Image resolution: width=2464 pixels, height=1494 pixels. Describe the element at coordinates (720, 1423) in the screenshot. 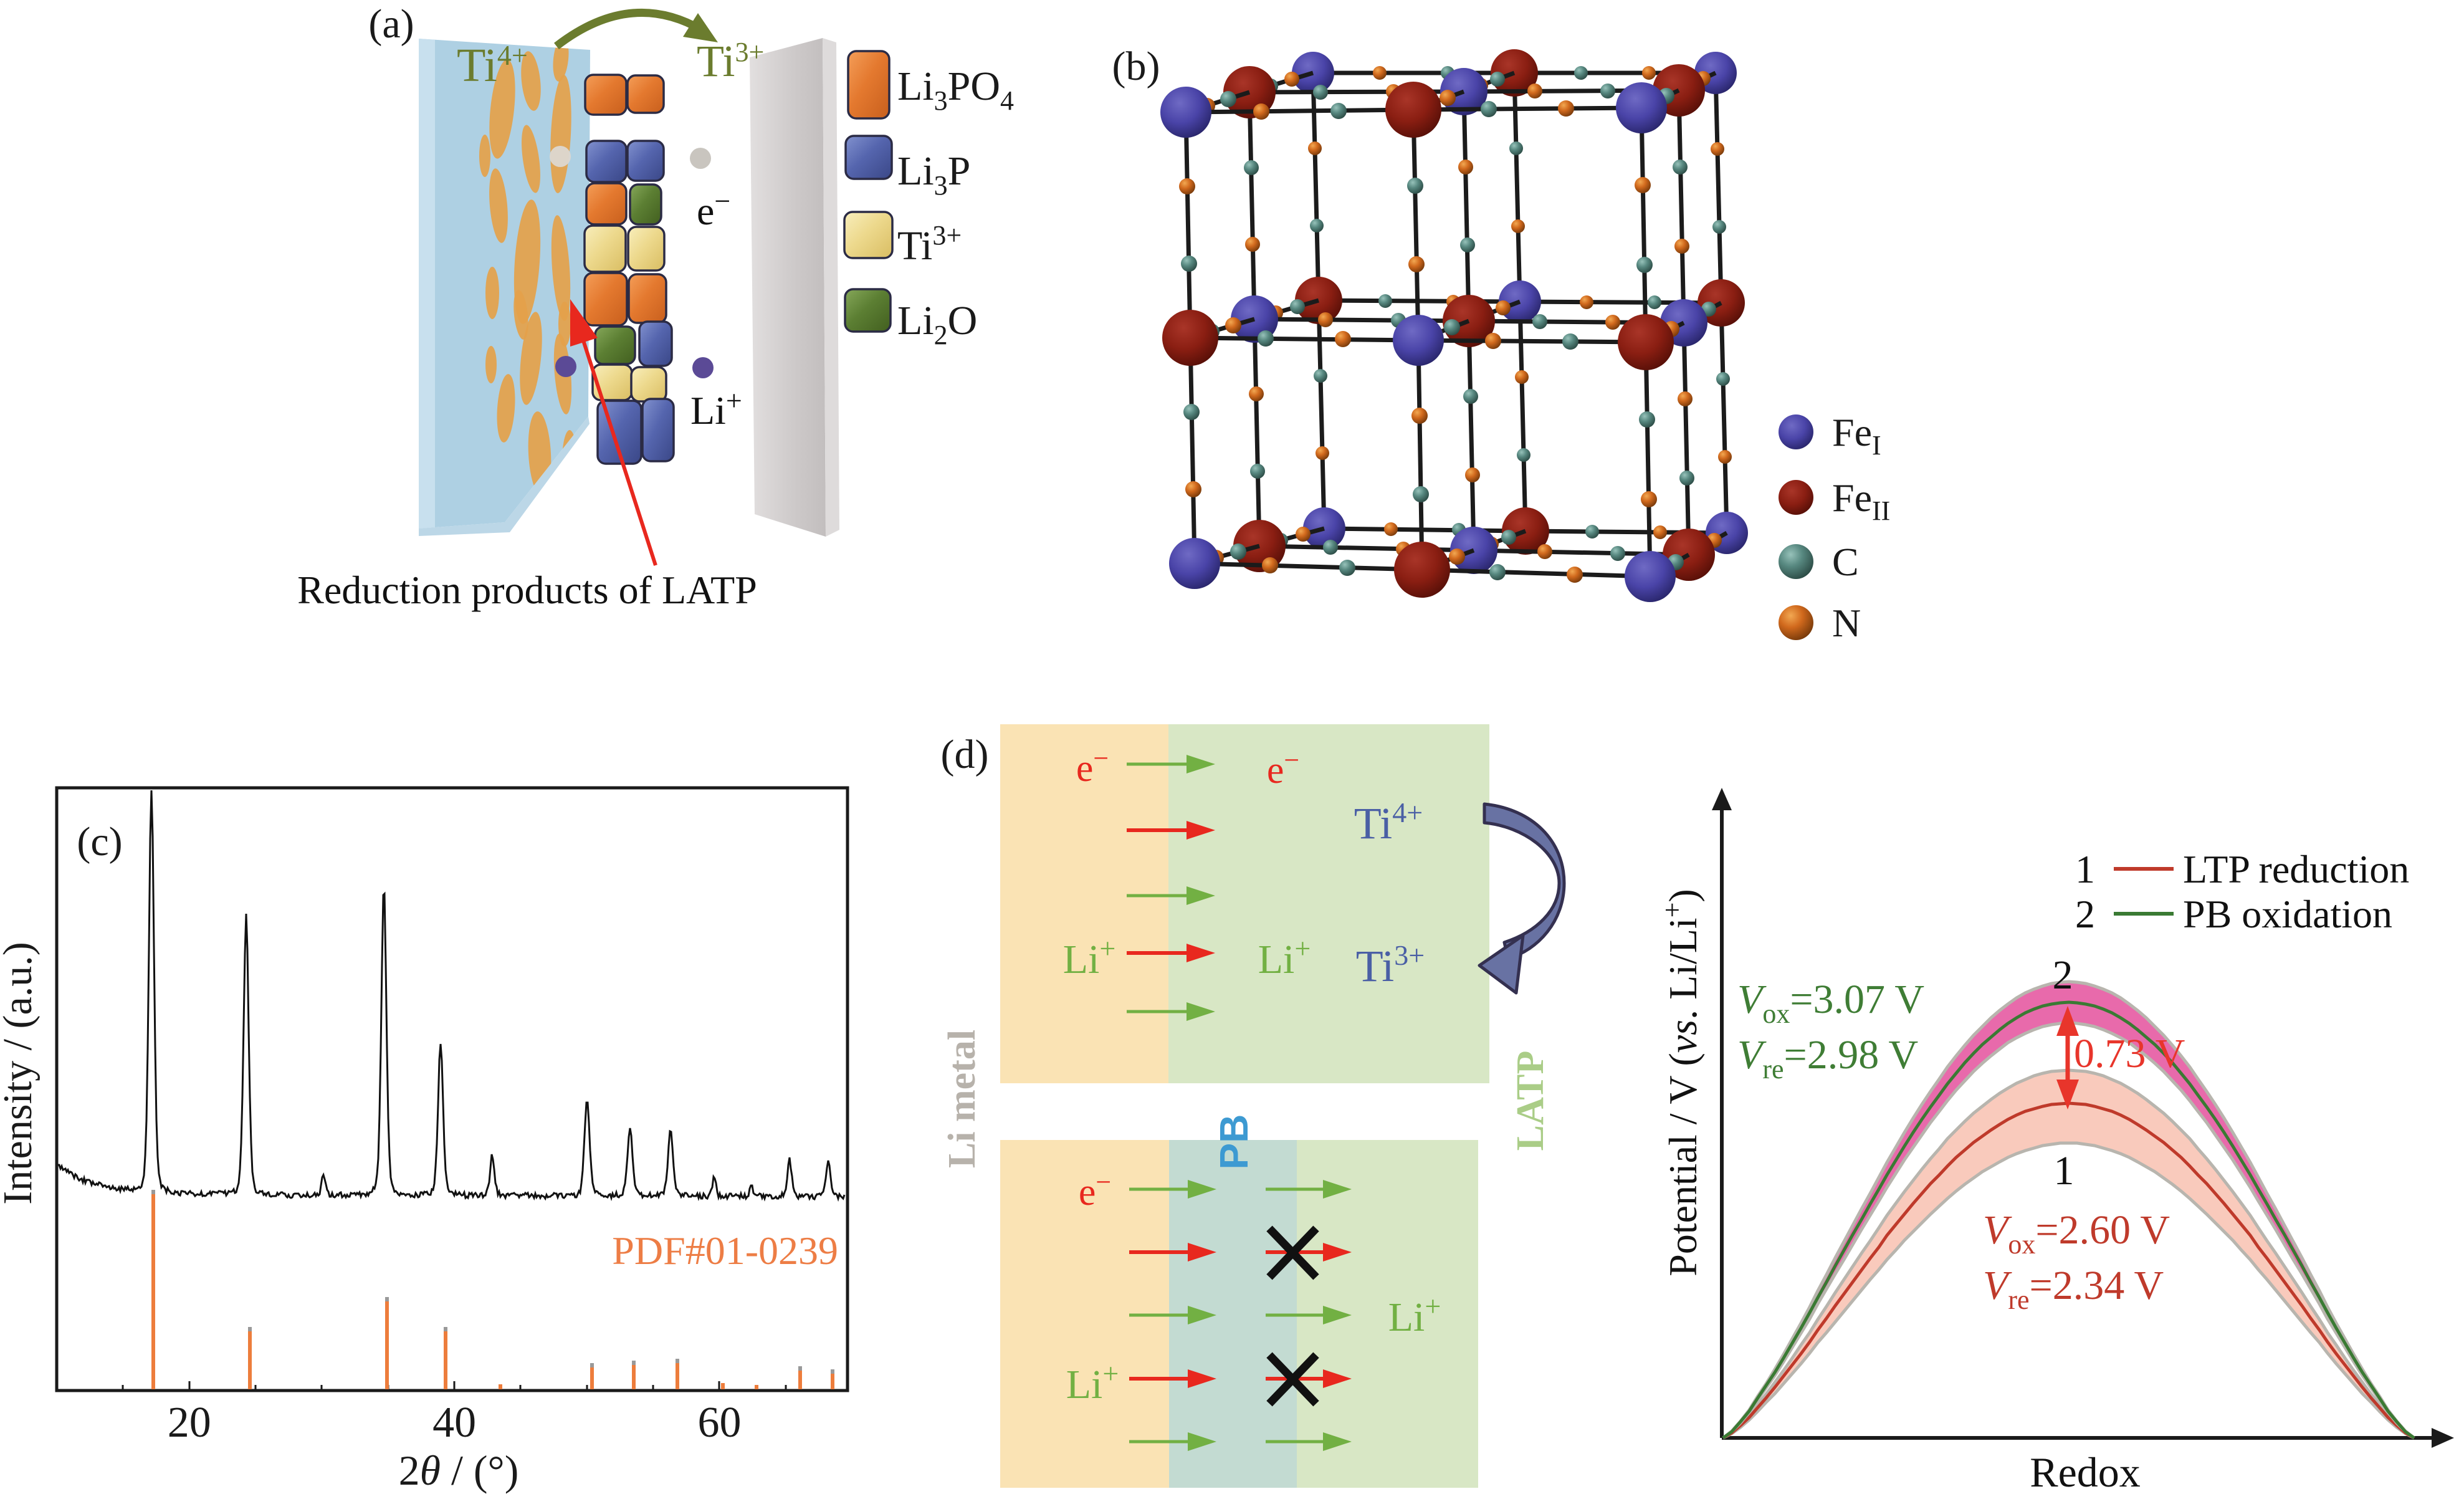

I see `svg-text: 60` at that location.